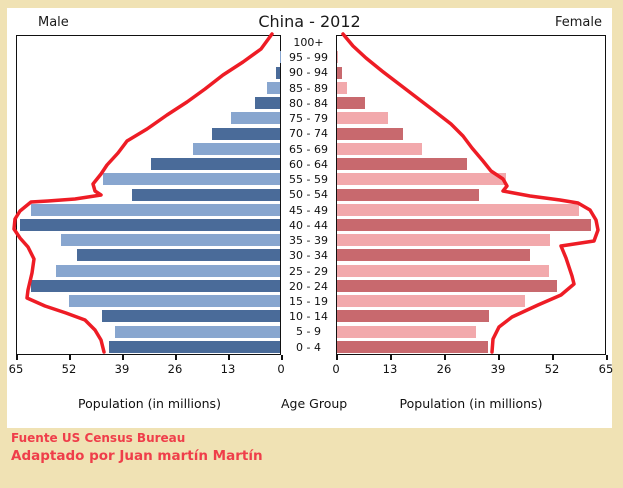 This screenshot has height=488, width=623. I want to click on adaptation-credit-line: Adaptado por Juan martín Martín, so click(137, 456).